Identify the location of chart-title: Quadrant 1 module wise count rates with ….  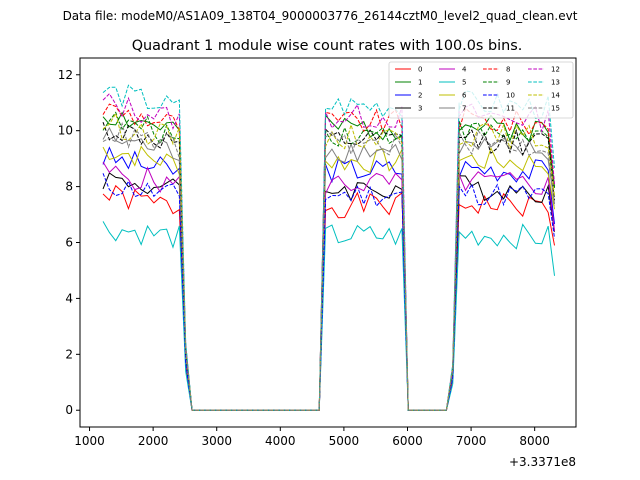
(327, 46).